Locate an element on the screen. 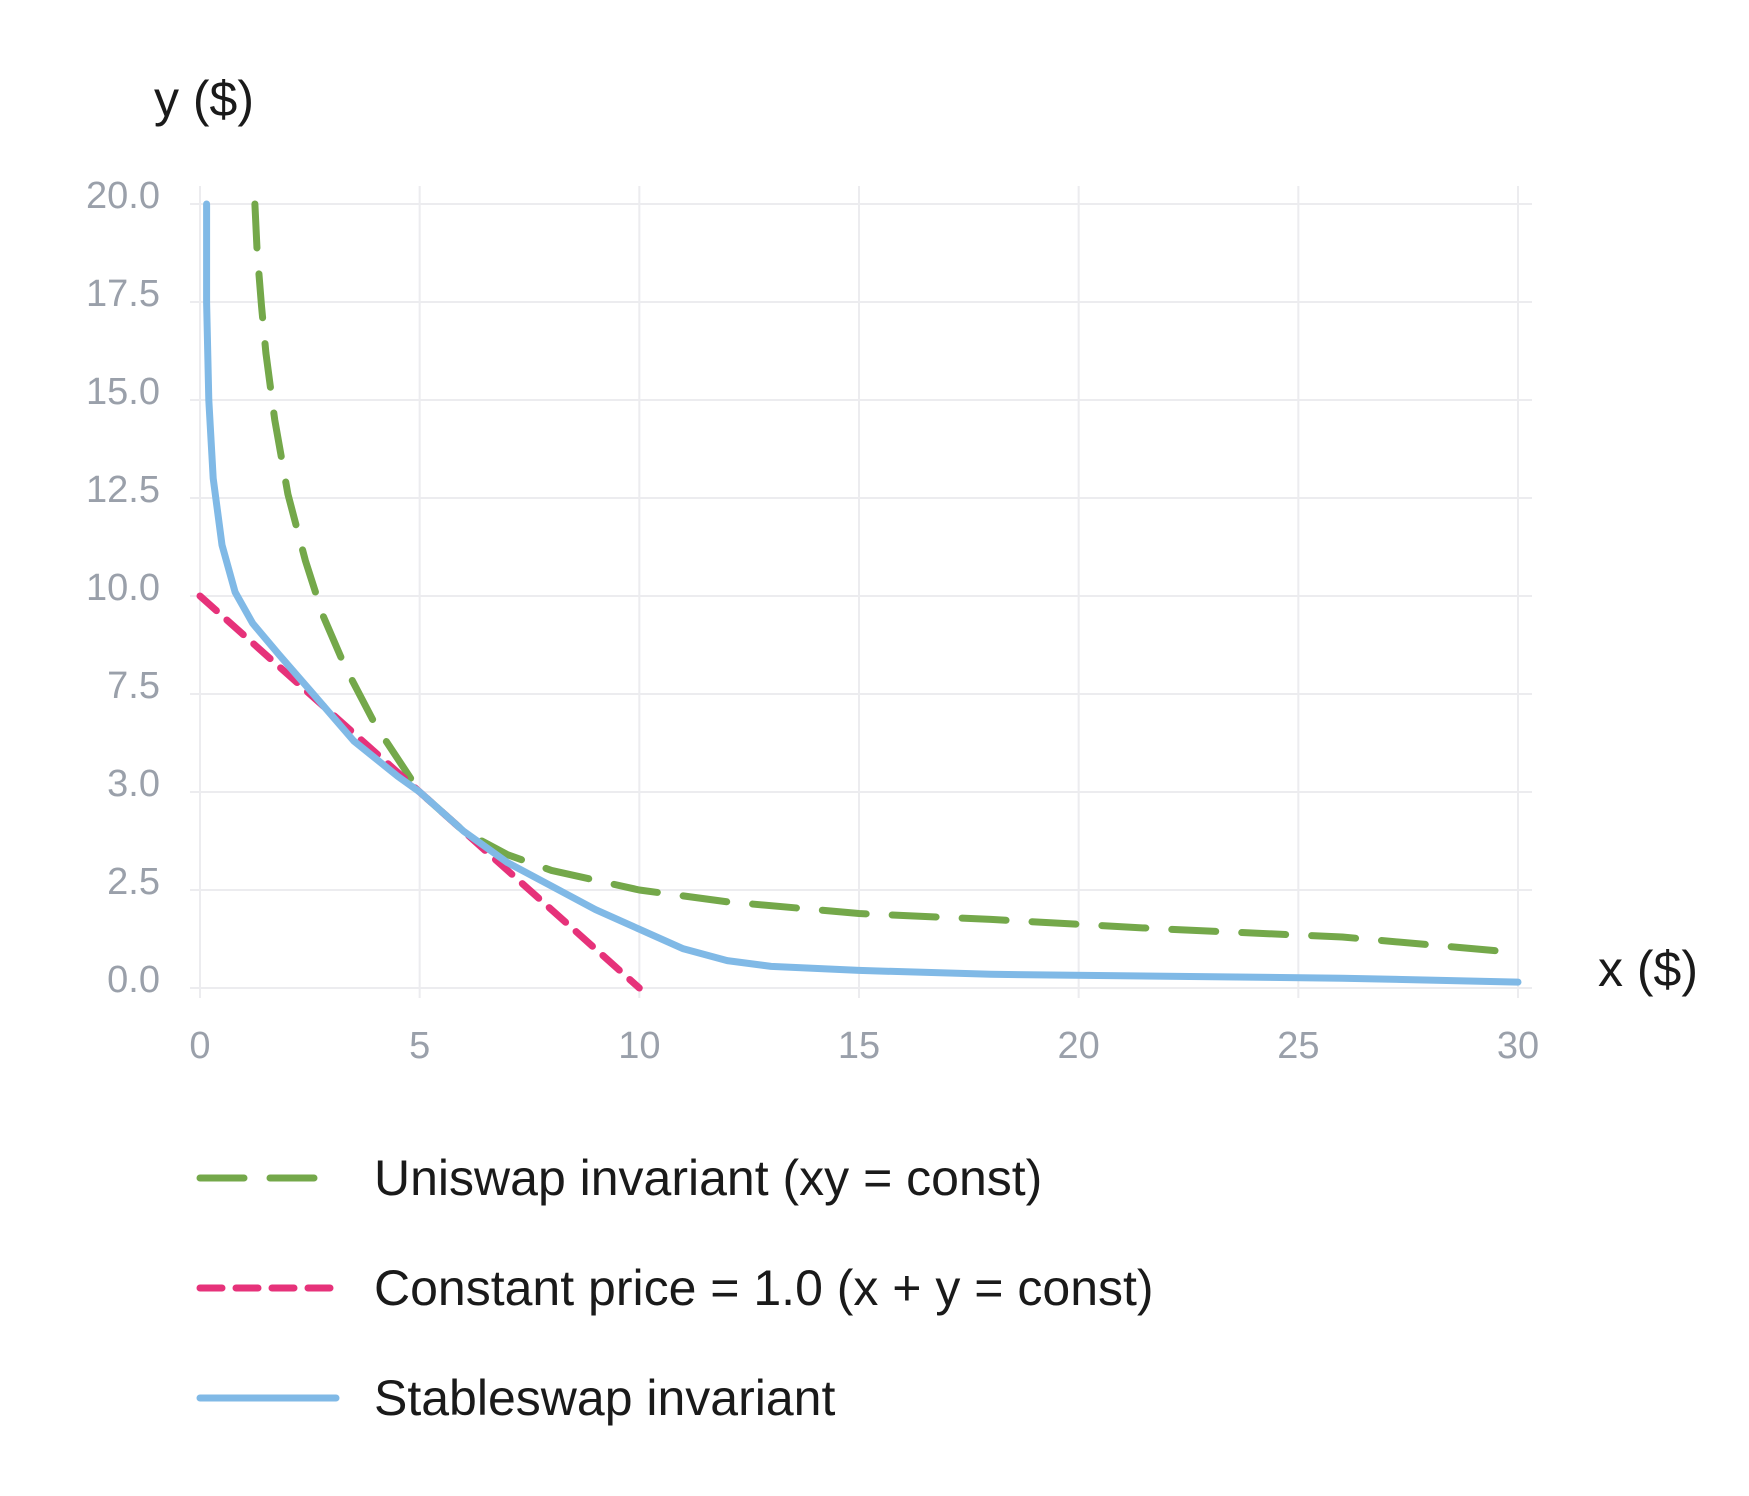 The height and width of the screenshot is (1496, 1749). y-tick-label: 20.0 is located at coordinates (123, 196).